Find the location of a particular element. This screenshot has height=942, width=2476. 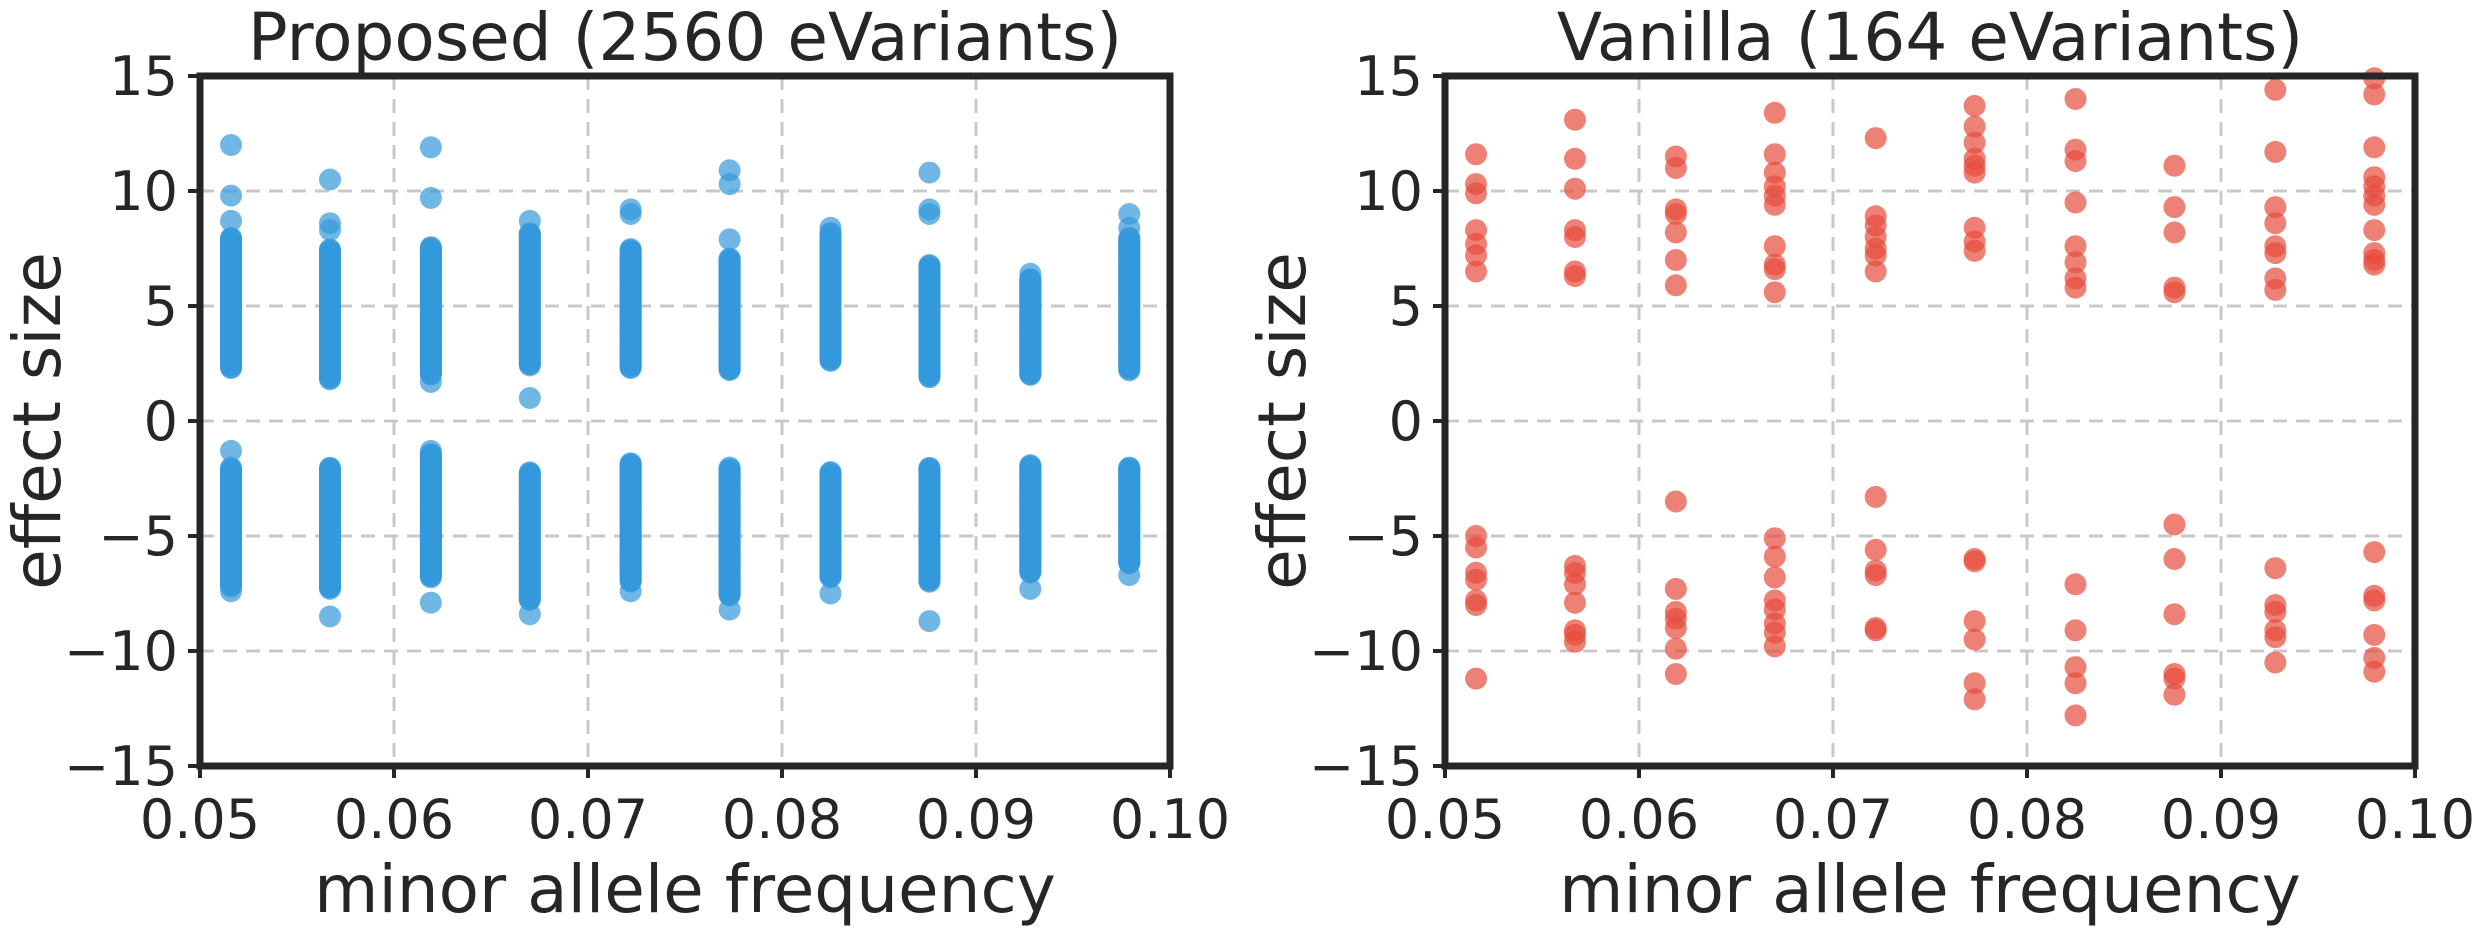

x-tick-label-vanilla: 0.06 is located at coordinates (1639, 819).